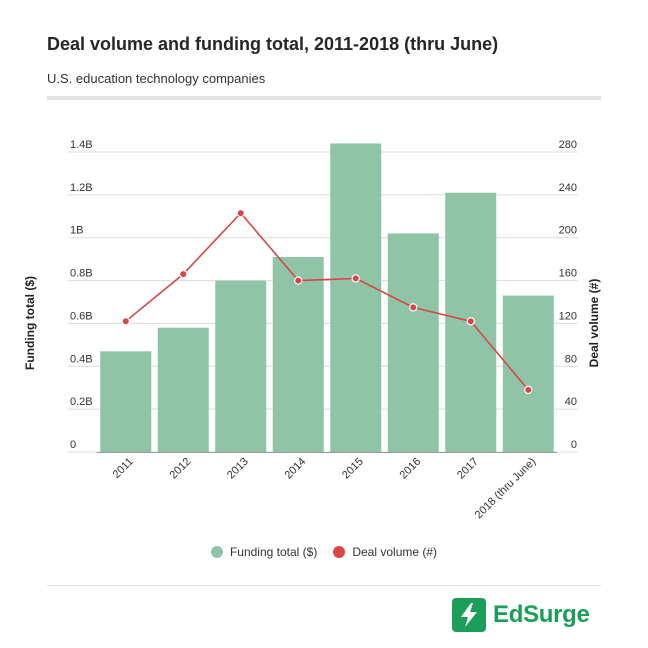 The width and height of the screenshot is (648, 648). Describe the element at coordinates (81, 402) in the screenshot. I see `y-tick-label-left: 0.2B` at that location.